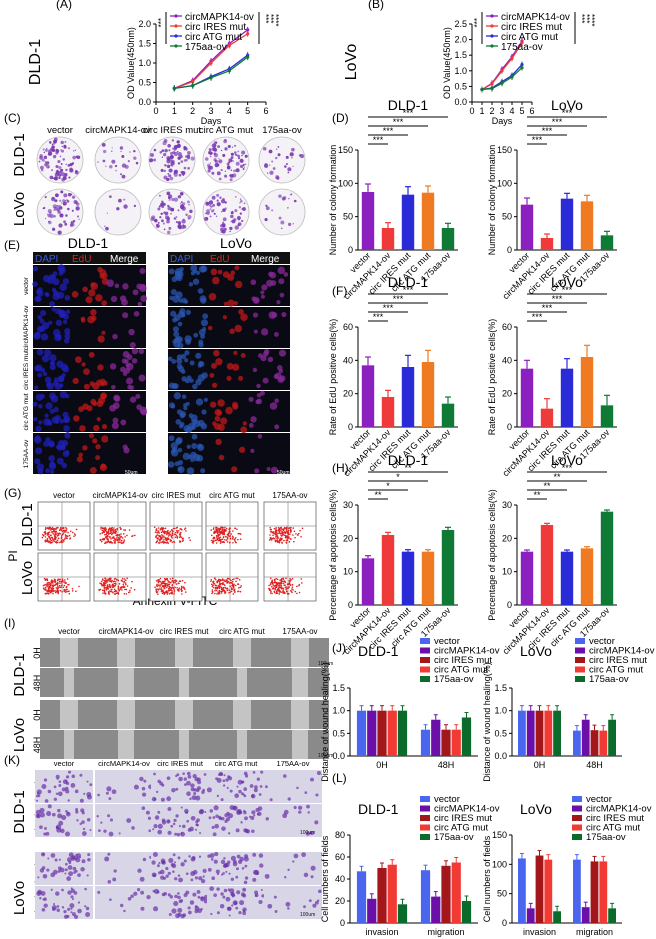 This screenshot has height=939, width=656. Describe the element at coordinates (64, 495) in the screenshot. I see `g-header: vector` at that location.